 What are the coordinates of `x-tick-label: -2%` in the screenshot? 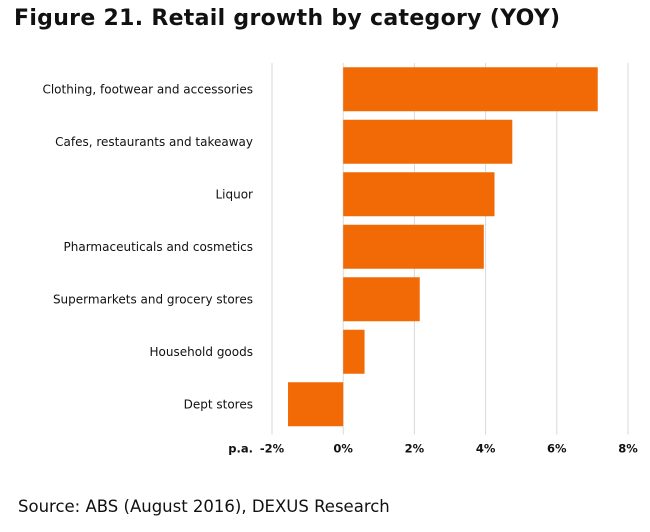 It's located at (272, 449).